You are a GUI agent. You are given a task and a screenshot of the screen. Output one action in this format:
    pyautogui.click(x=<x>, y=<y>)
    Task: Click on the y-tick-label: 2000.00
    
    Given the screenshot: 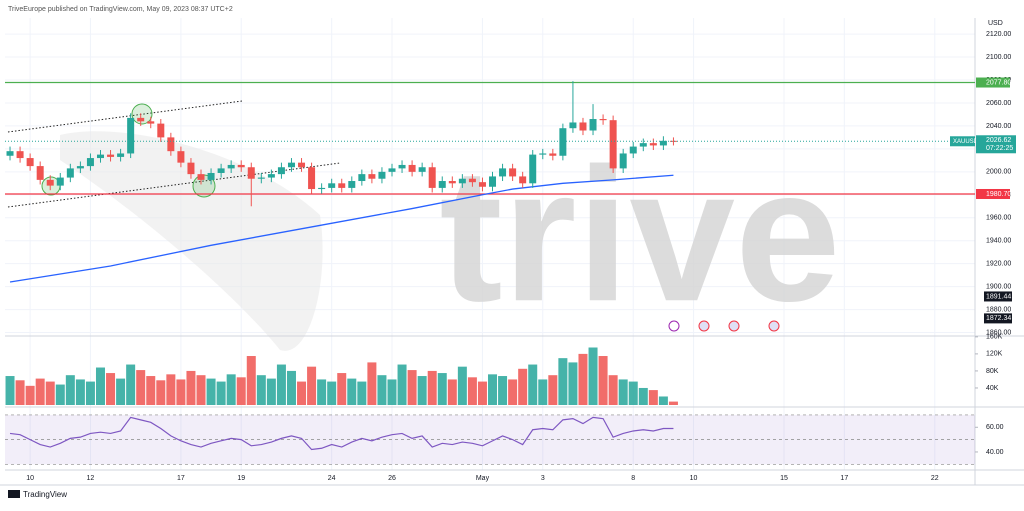 What is the action you would take?
    pyautogui.click(x=998, y=172)
    